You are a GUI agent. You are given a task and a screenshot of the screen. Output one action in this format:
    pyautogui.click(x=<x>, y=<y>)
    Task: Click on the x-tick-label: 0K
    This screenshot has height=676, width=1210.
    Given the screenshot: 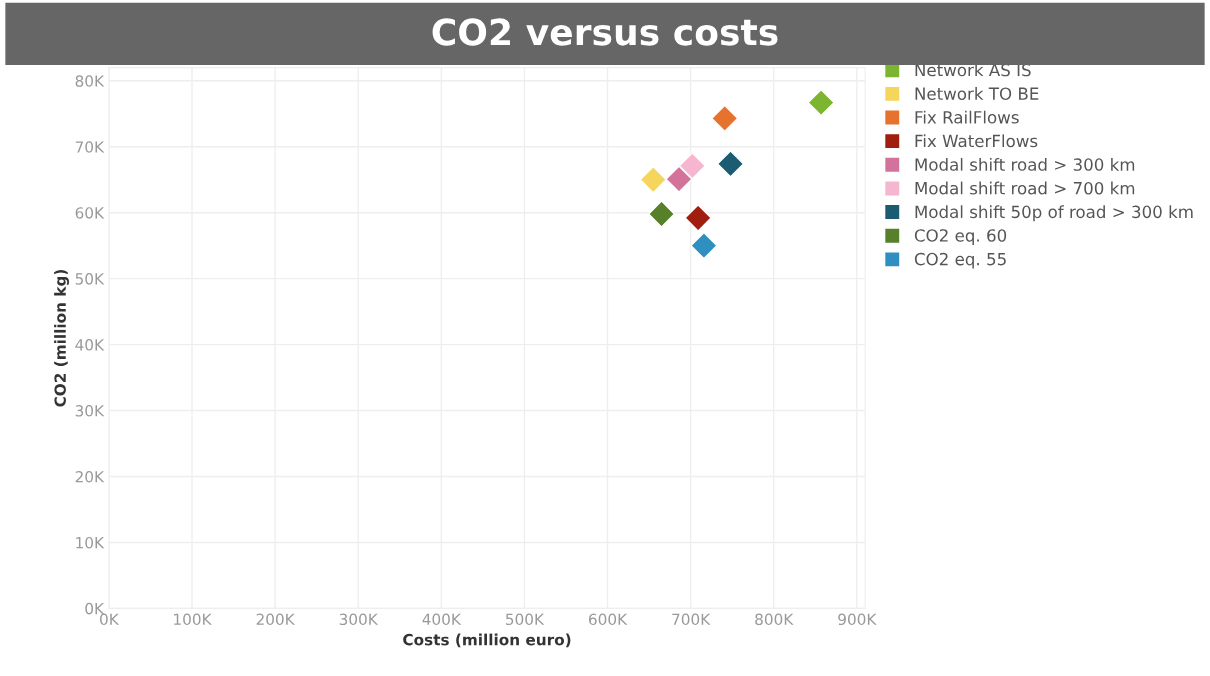 What is the action you would take?
    pyautogui.click(x=110, y=619)
    